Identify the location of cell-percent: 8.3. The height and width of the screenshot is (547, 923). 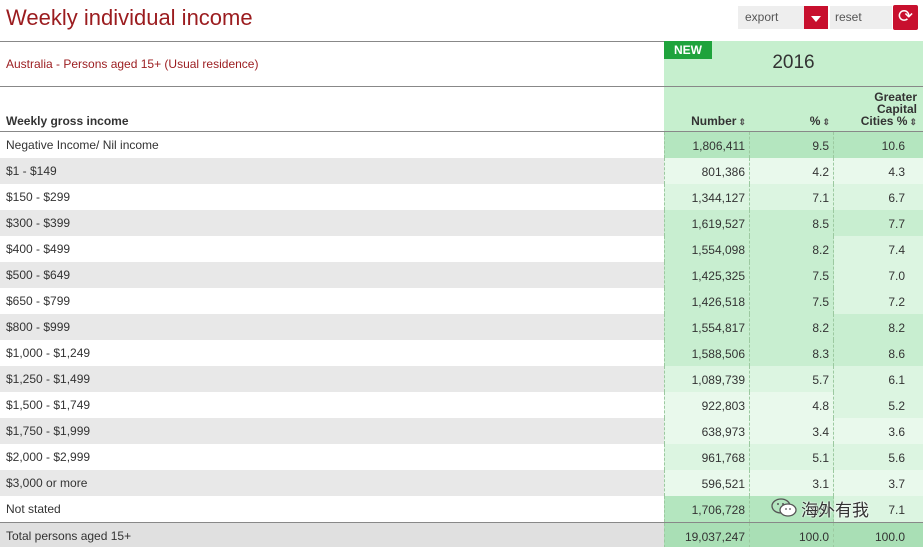
(792, 353).